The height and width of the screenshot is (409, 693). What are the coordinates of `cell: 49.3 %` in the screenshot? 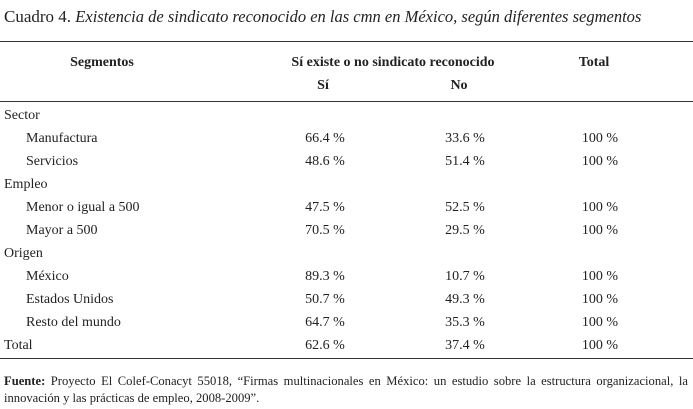 It's located at (465, 299).